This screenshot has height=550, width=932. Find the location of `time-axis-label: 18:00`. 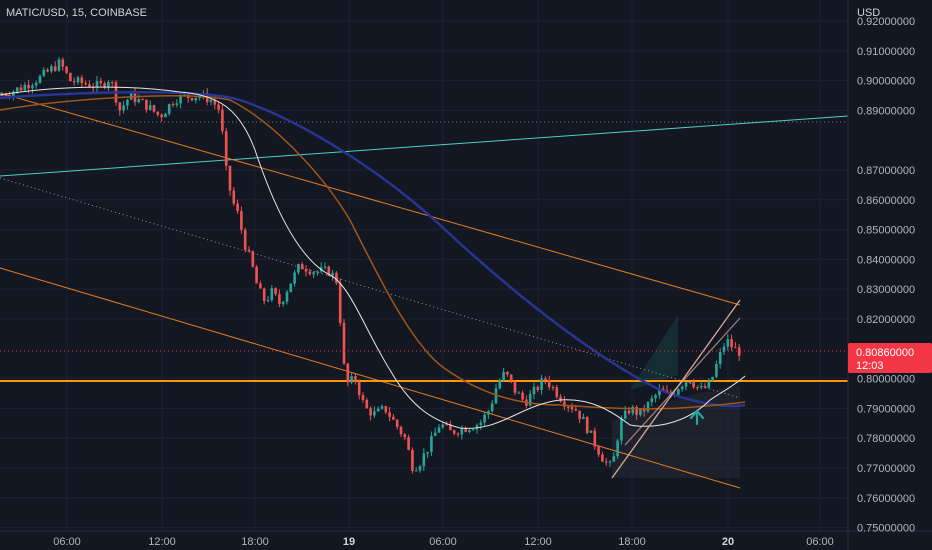

time-axis-label: 18:00 is located at coordinates (632, 542).